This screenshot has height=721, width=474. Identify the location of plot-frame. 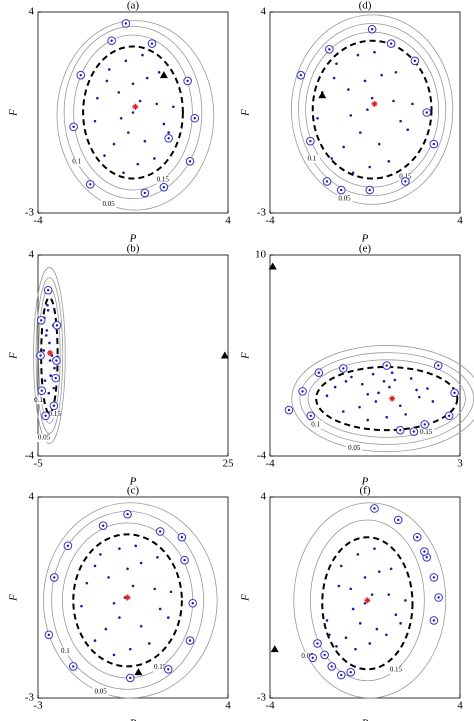
(365, 112).